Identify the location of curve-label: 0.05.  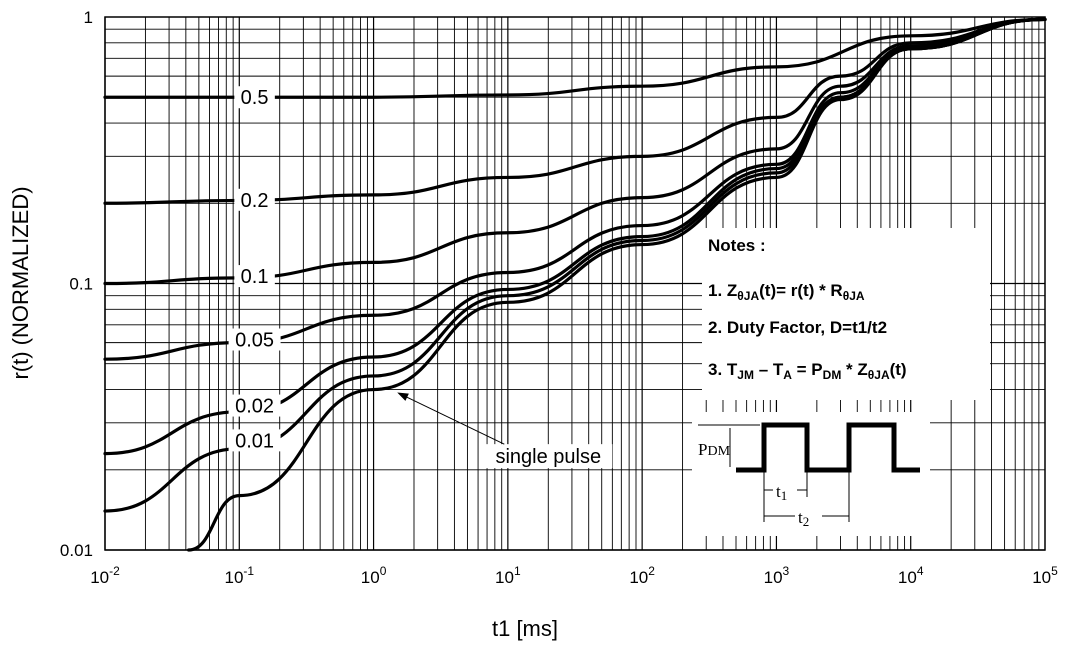
(254, 341).